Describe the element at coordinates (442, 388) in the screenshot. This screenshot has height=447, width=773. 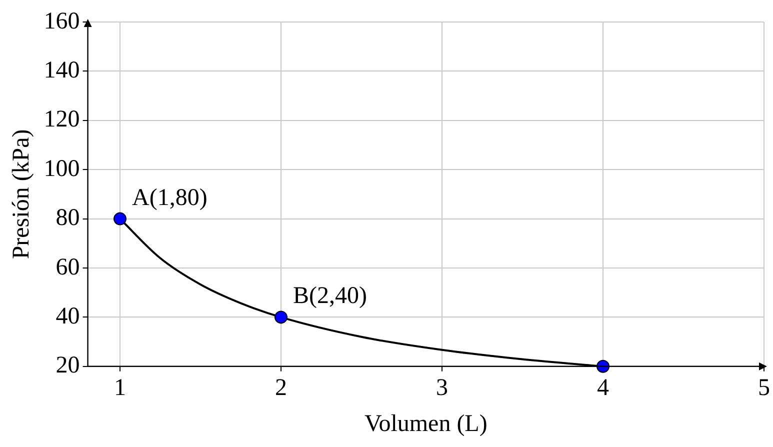
I see `x-tick-label: 3` at that location.